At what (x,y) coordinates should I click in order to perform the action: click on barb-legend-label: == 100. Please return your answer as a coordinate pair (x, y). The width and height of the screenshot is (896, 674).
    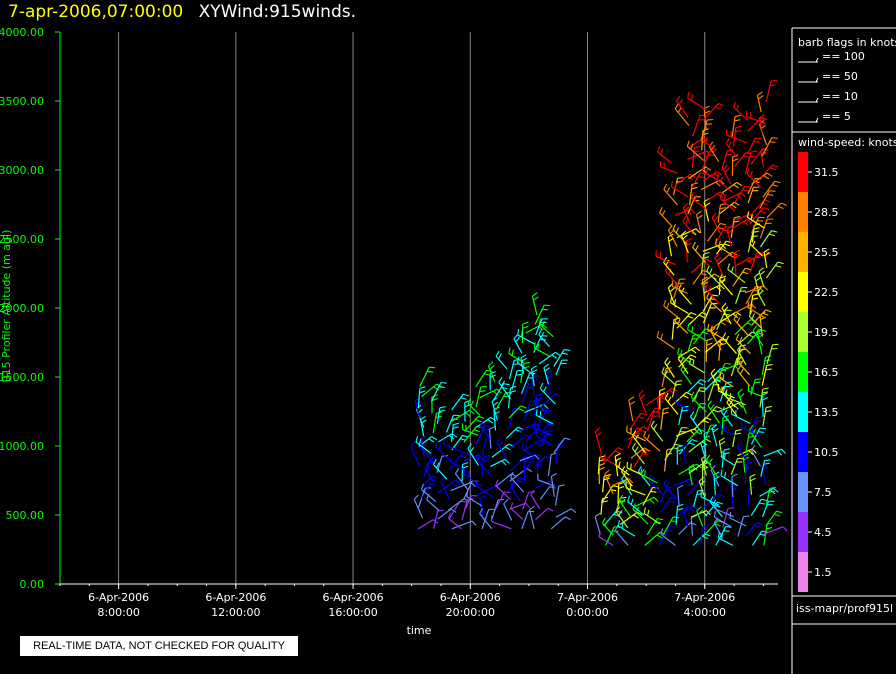
    Looking at the image, I should click on (843, 56).